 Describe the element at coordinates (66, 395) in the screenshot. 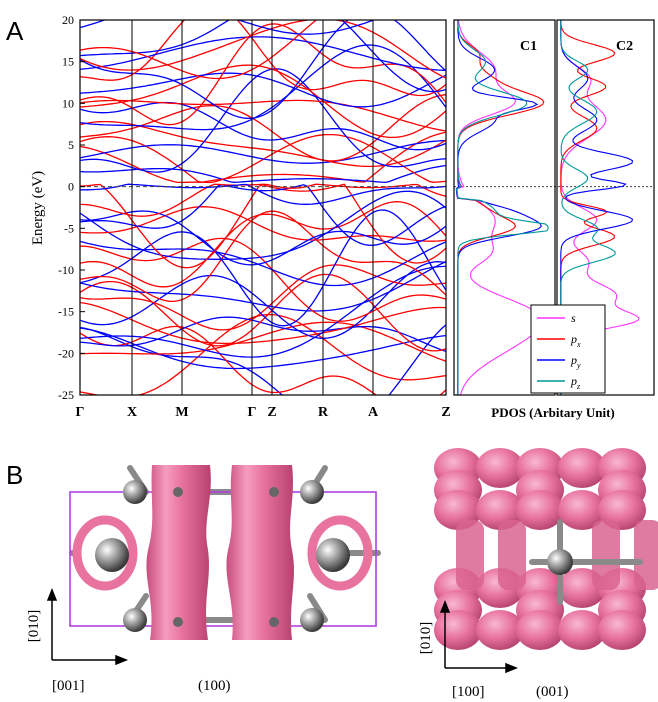

I see `y-tick-label: -25` at that location.